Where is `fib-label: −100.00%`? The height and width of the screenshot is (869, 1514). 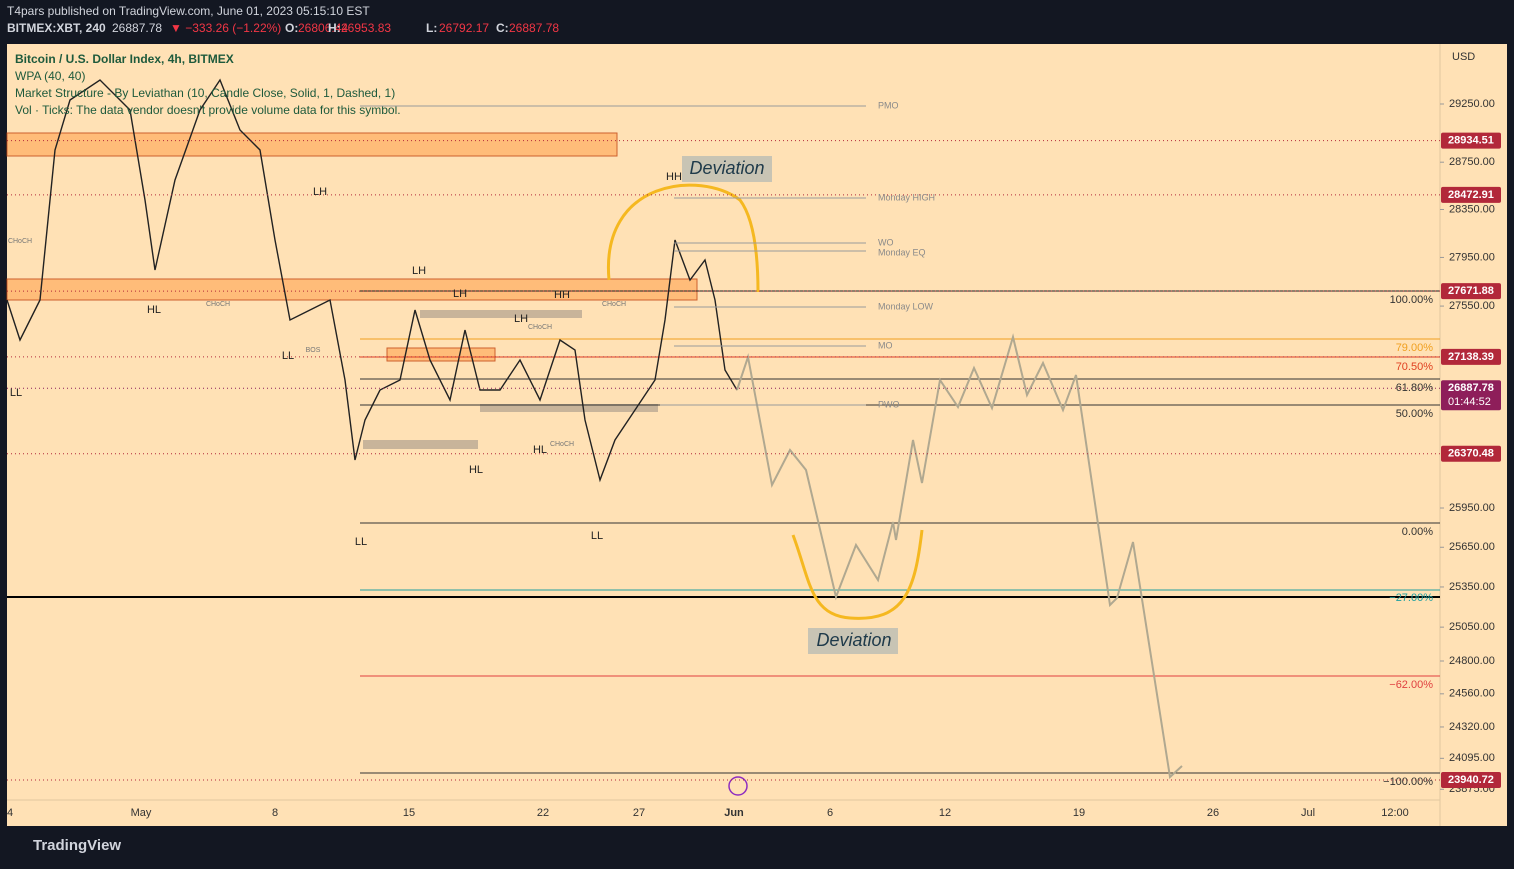 fib-label: −100.00% is located at coordinates (1408, 782).